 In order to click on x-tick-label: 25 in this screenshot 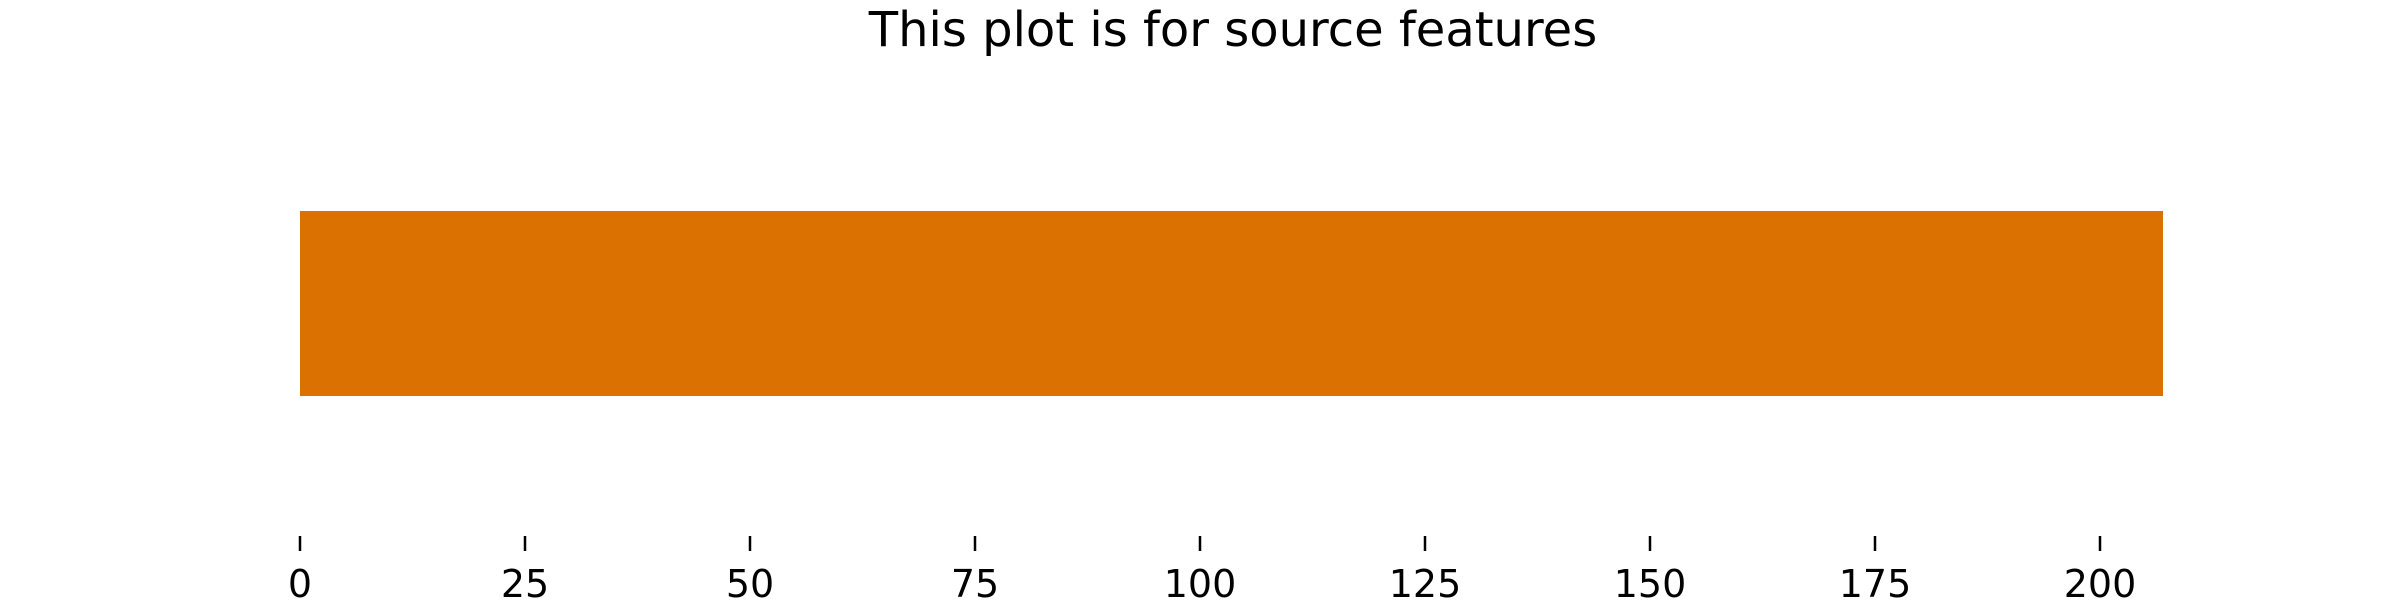, I will do `click(525, 581)`.